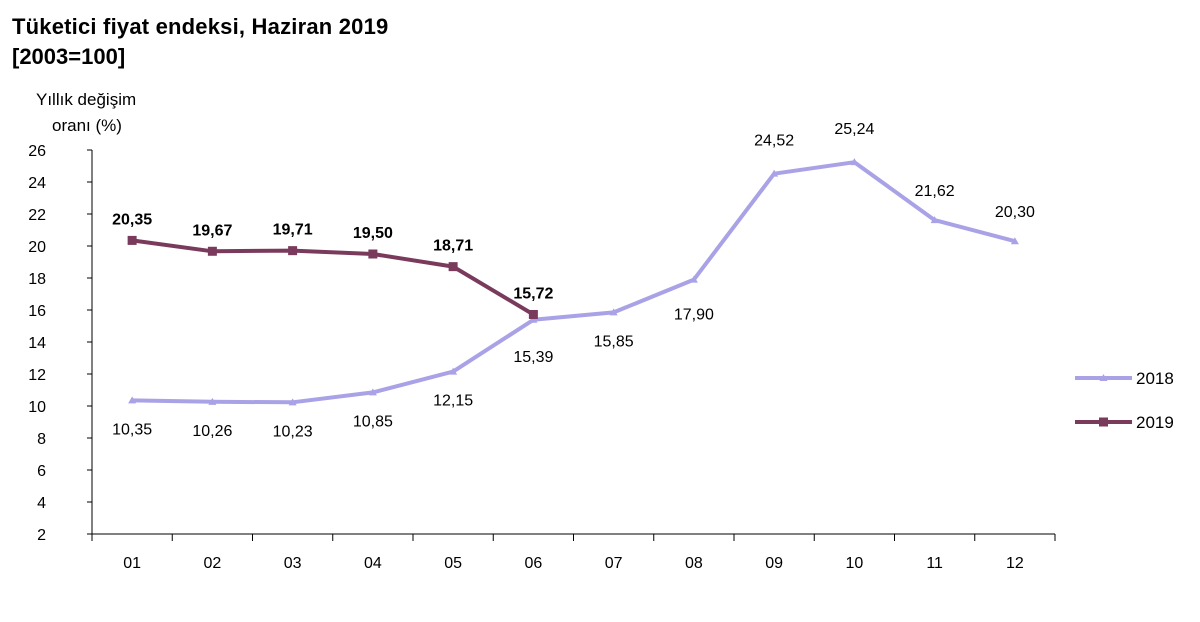 This screenshot has height=622, width=1200. What do you see at coordinates (453, 246) in the screenshot?
I see `series-2019-data-label: 18,71` at bounding box center [453, 246].